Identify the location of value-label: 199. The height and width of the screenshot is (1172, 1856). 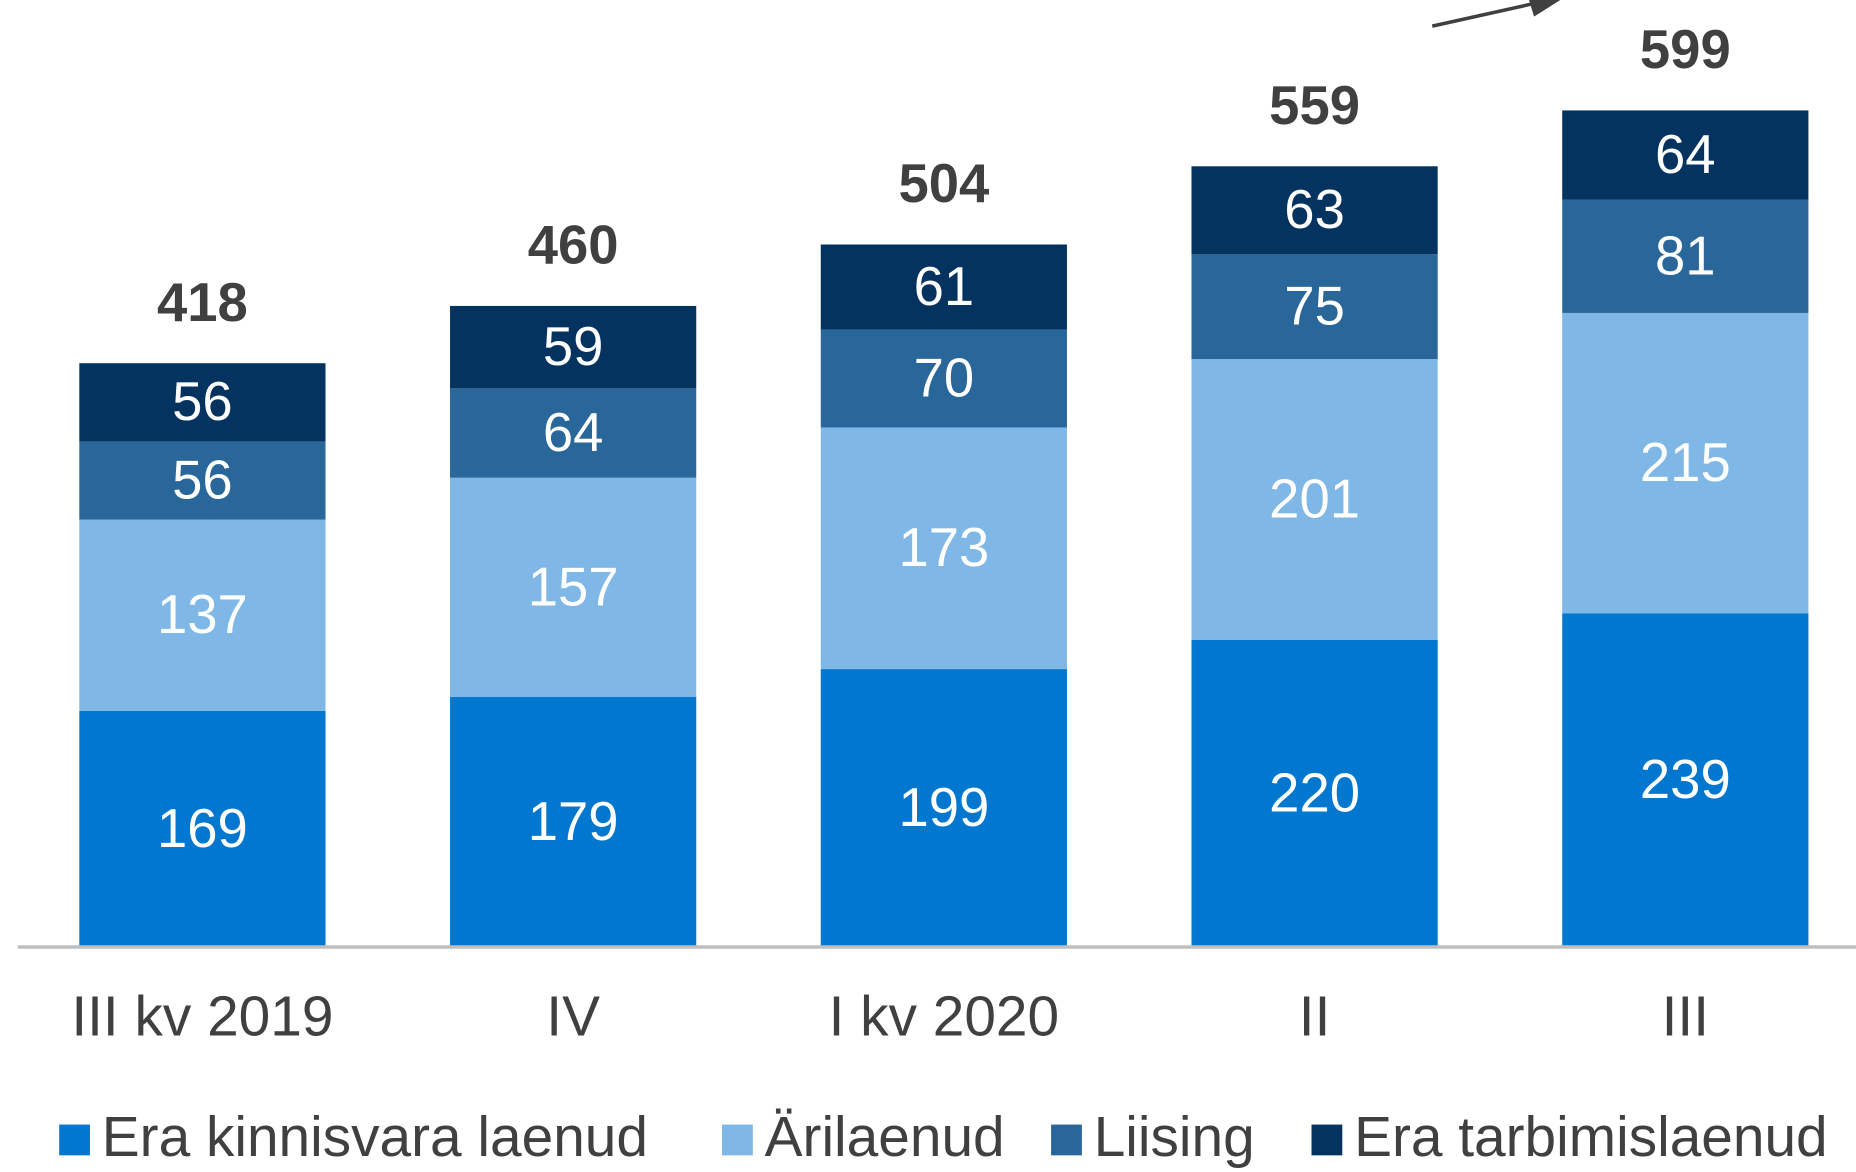
(943, 807).